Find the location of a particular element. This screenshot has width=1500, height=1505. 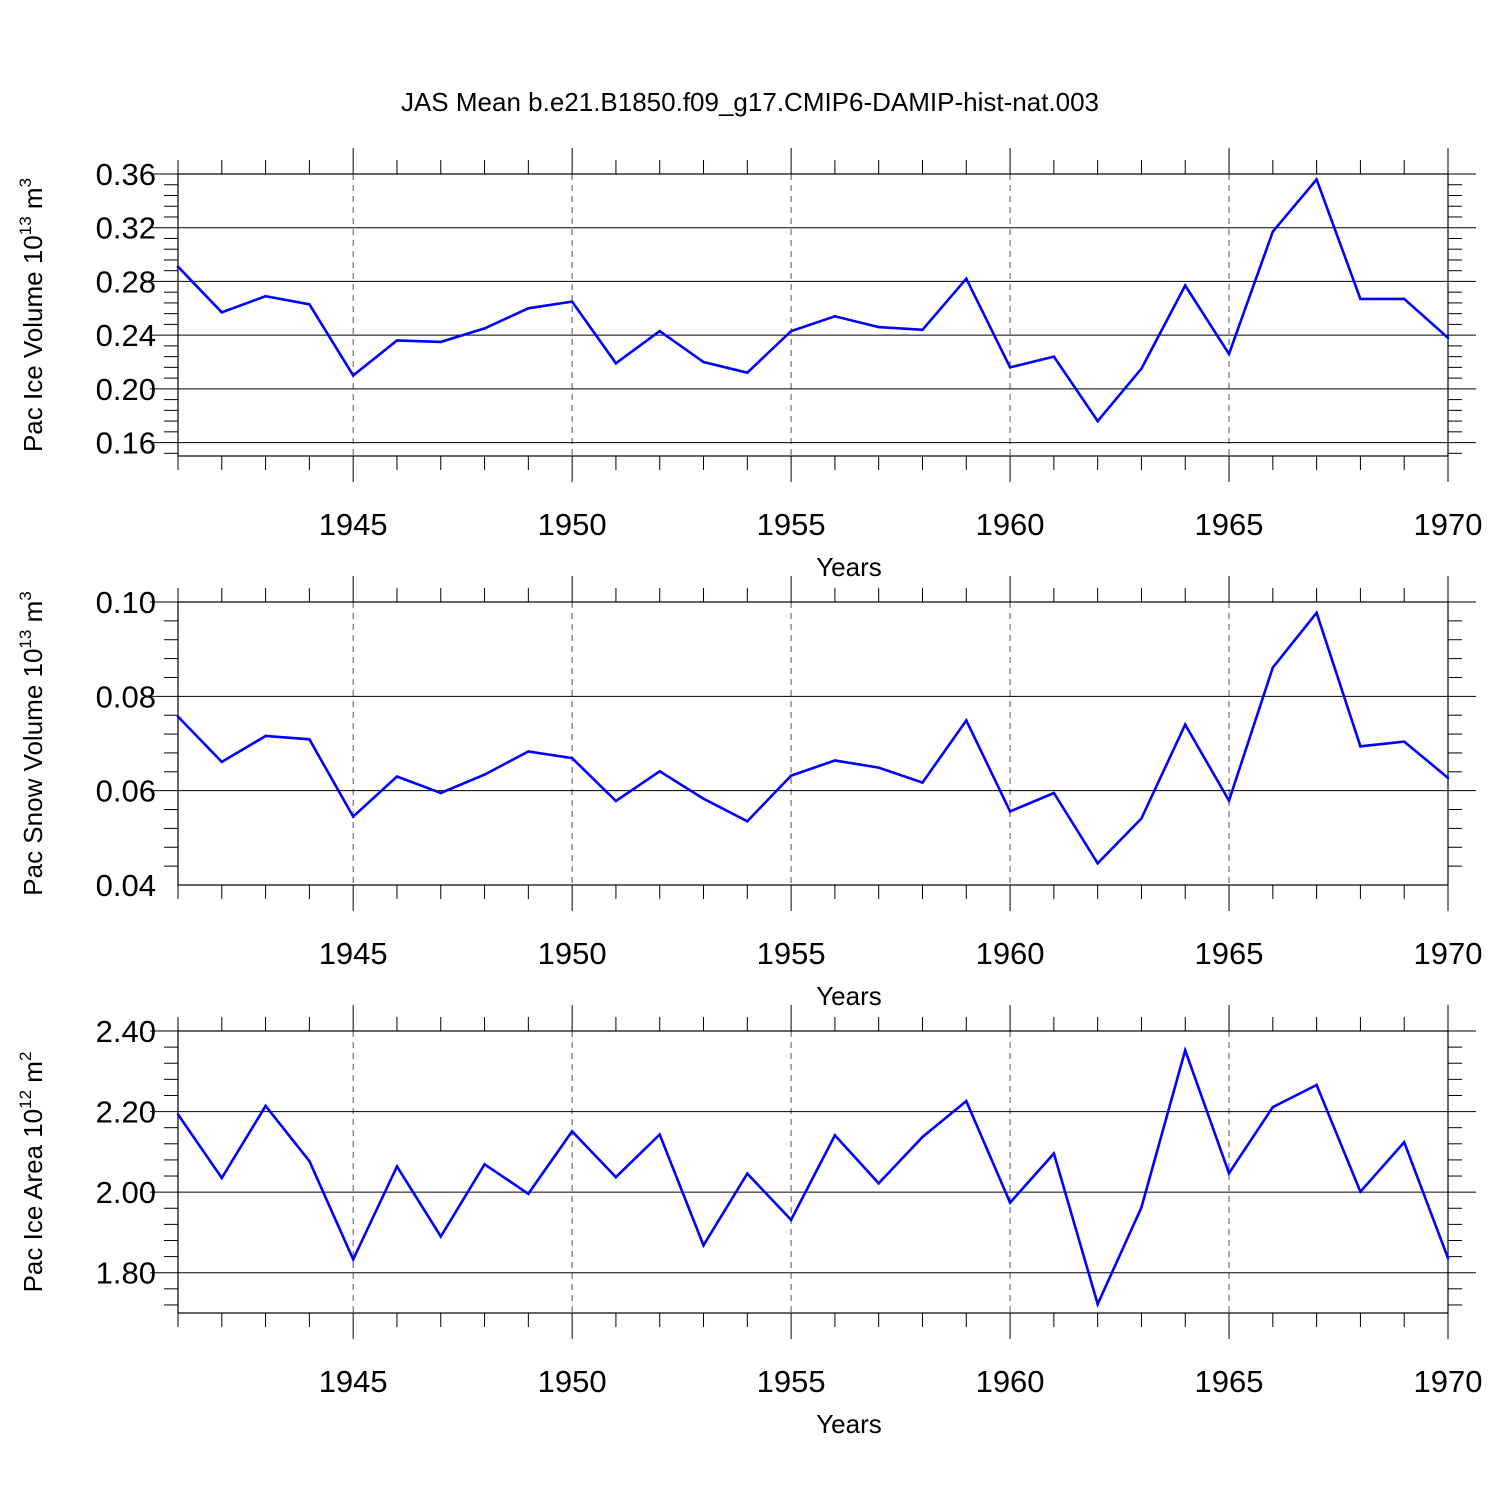

y-tick-label: 0.06 is located at coordinates (126, 791).